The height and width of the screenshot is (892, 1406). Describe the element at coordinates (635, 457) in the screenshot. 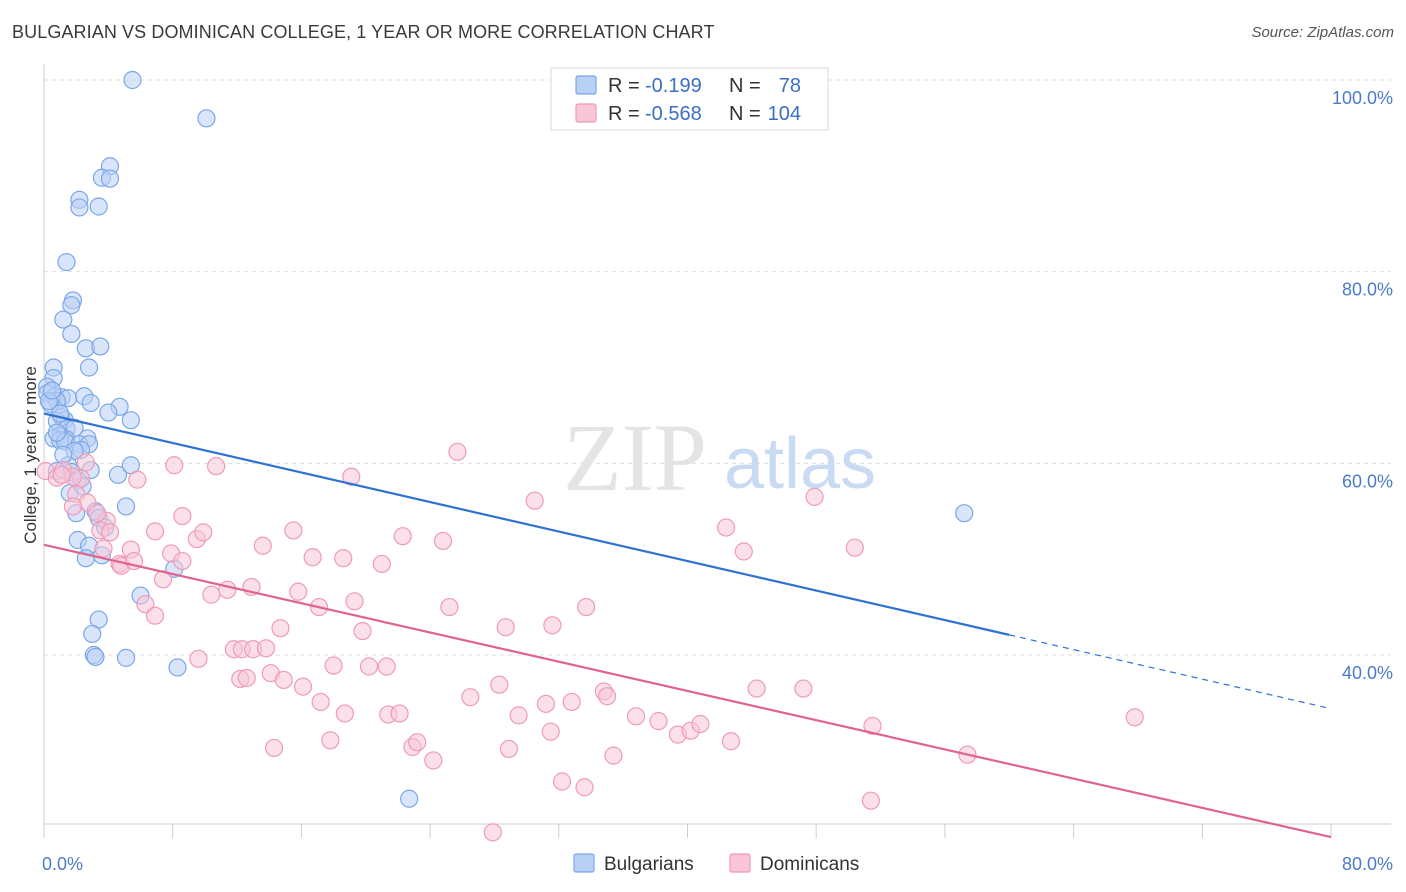

I see `watermark-zip: ZIP` at that location.